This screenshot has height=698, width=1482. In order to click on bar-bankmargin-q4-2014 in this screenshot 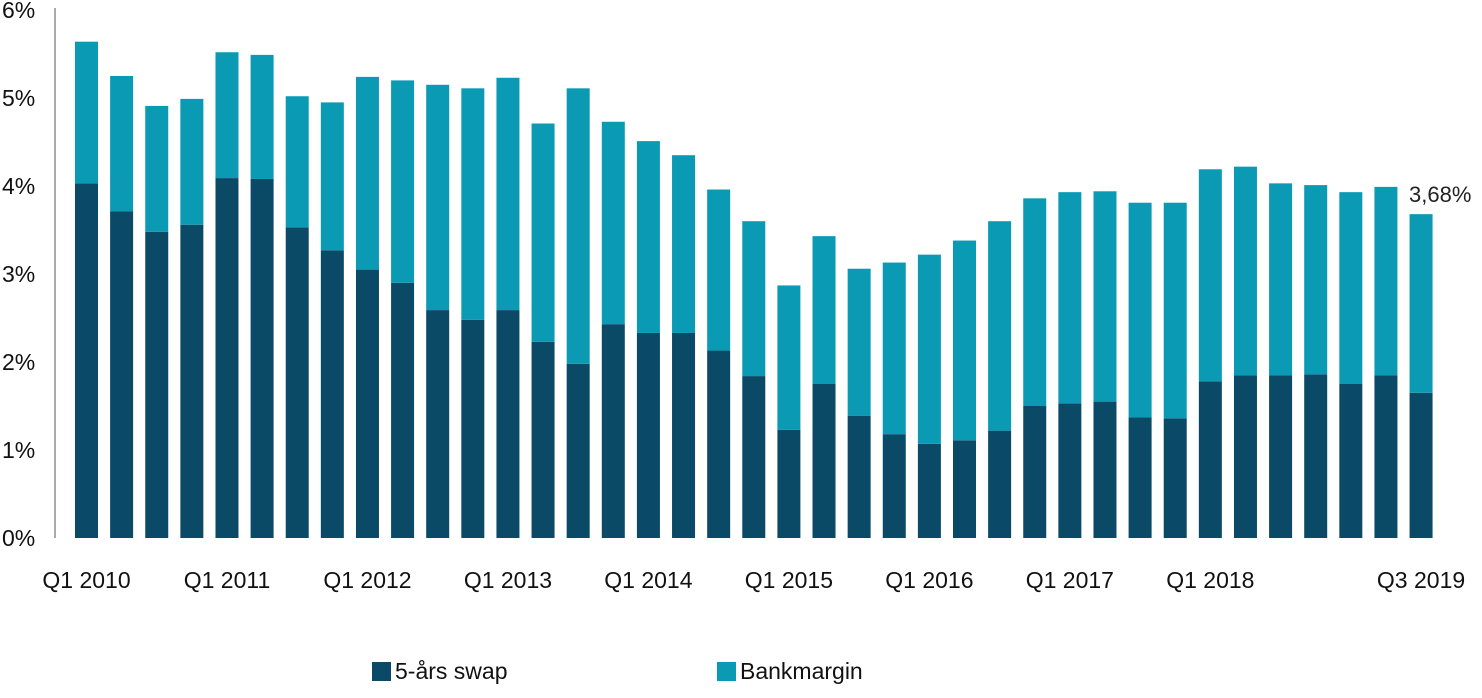, I will do `click(754, 299)`.